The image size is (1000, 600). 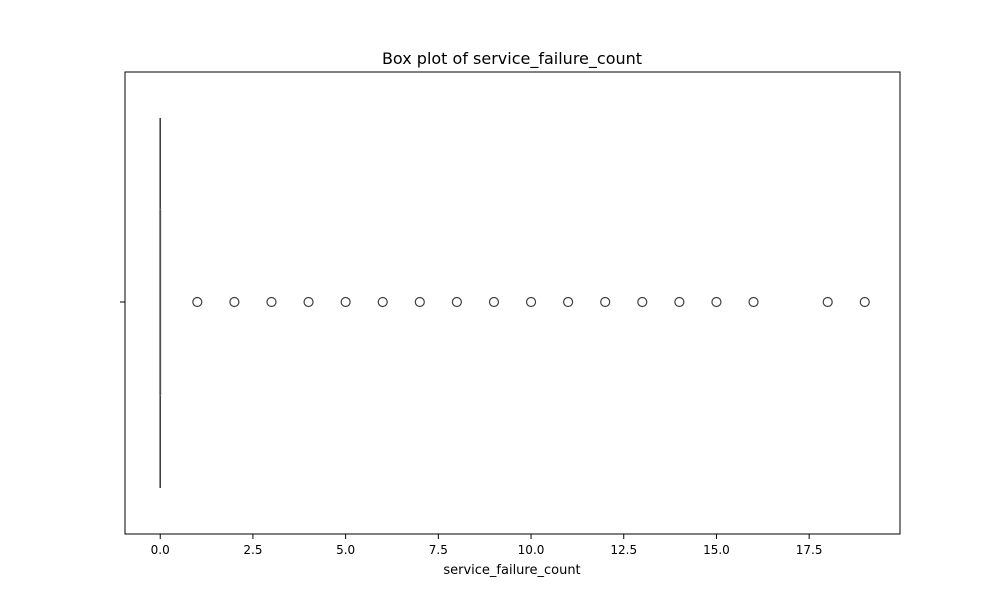 I want to click on x-axis-label: service_failure_count, so click(x=511, y=570).